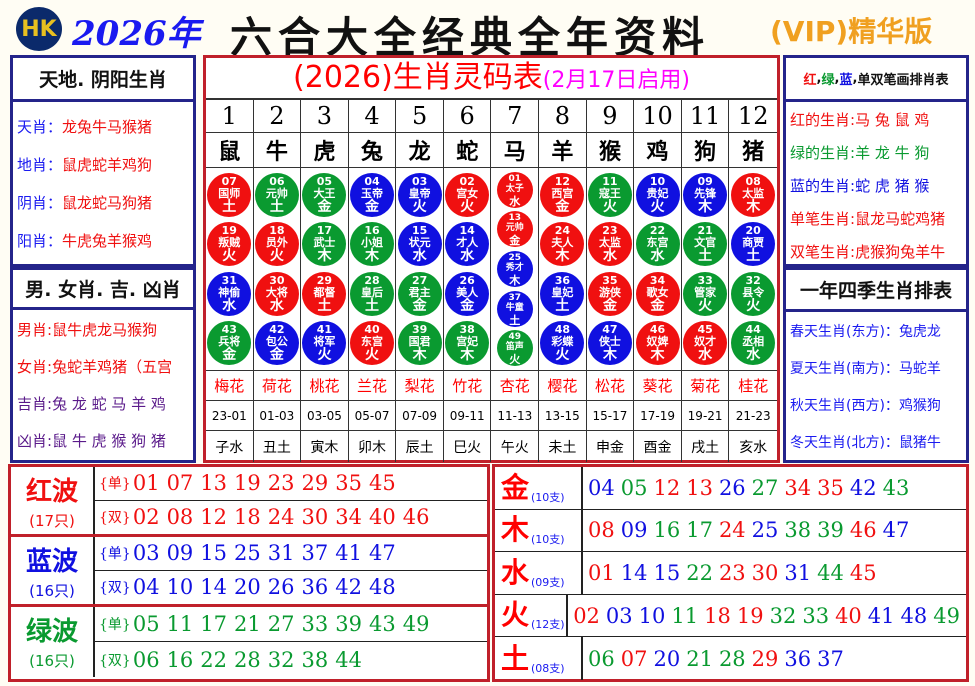  What do you see at coordinates (324, 244) in the screenshot?
I see `number-ball: 17 武士木` at bounding box center [324, 244].